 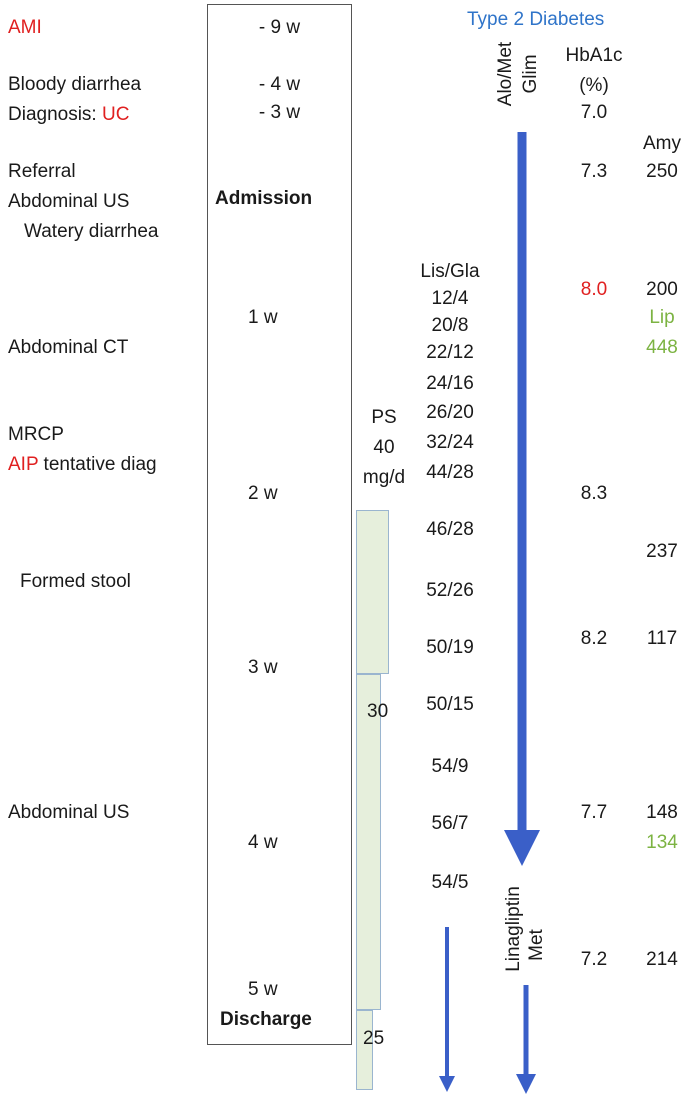 What do you see at coordinates (372, 592) in the screenshot?
I see `ps-bar-40mg` at bounding box center [372, 592].